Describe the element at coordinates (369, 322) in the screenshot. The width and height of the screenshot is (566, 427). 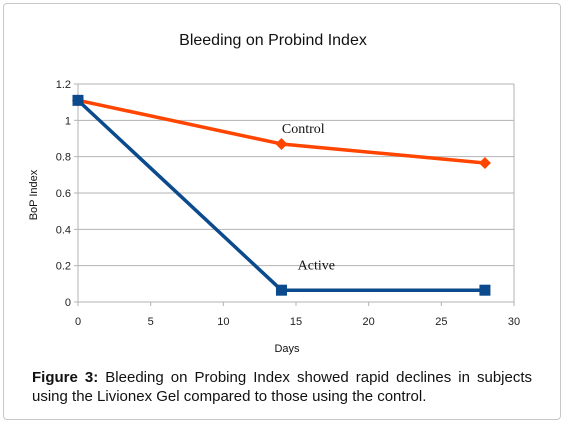
I see `x-tick-label: 20` at that location.